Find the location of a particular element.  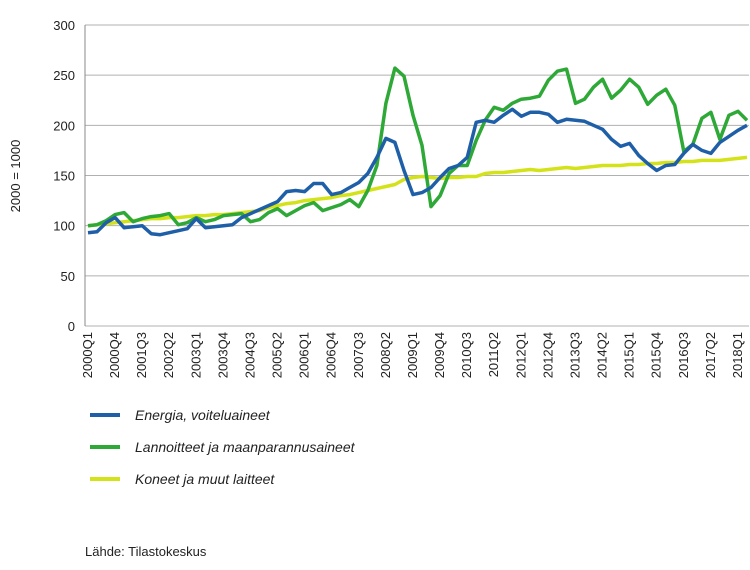

x-tick-label: 2012Q1 is located at coordinates (520, 355).